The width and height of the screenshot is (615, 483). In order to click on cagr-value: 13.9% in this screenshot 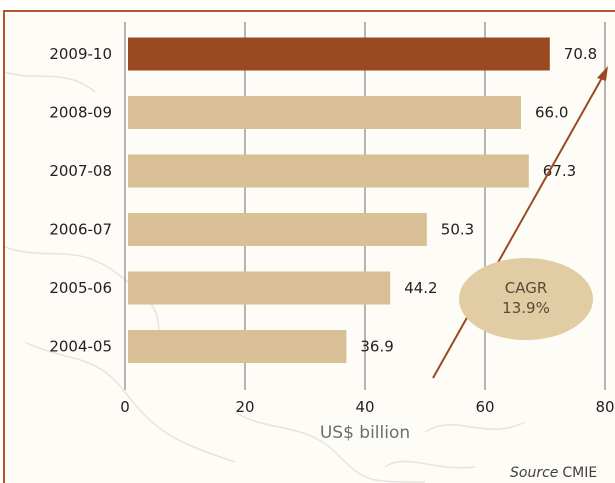, I will do `click(526, 308)`.